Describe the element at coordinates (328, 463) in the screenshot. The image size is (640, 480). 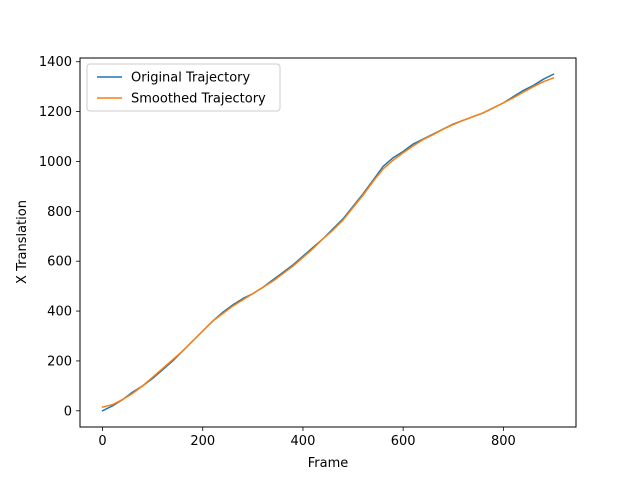
I see `x-axis-label: Frame` at that location.